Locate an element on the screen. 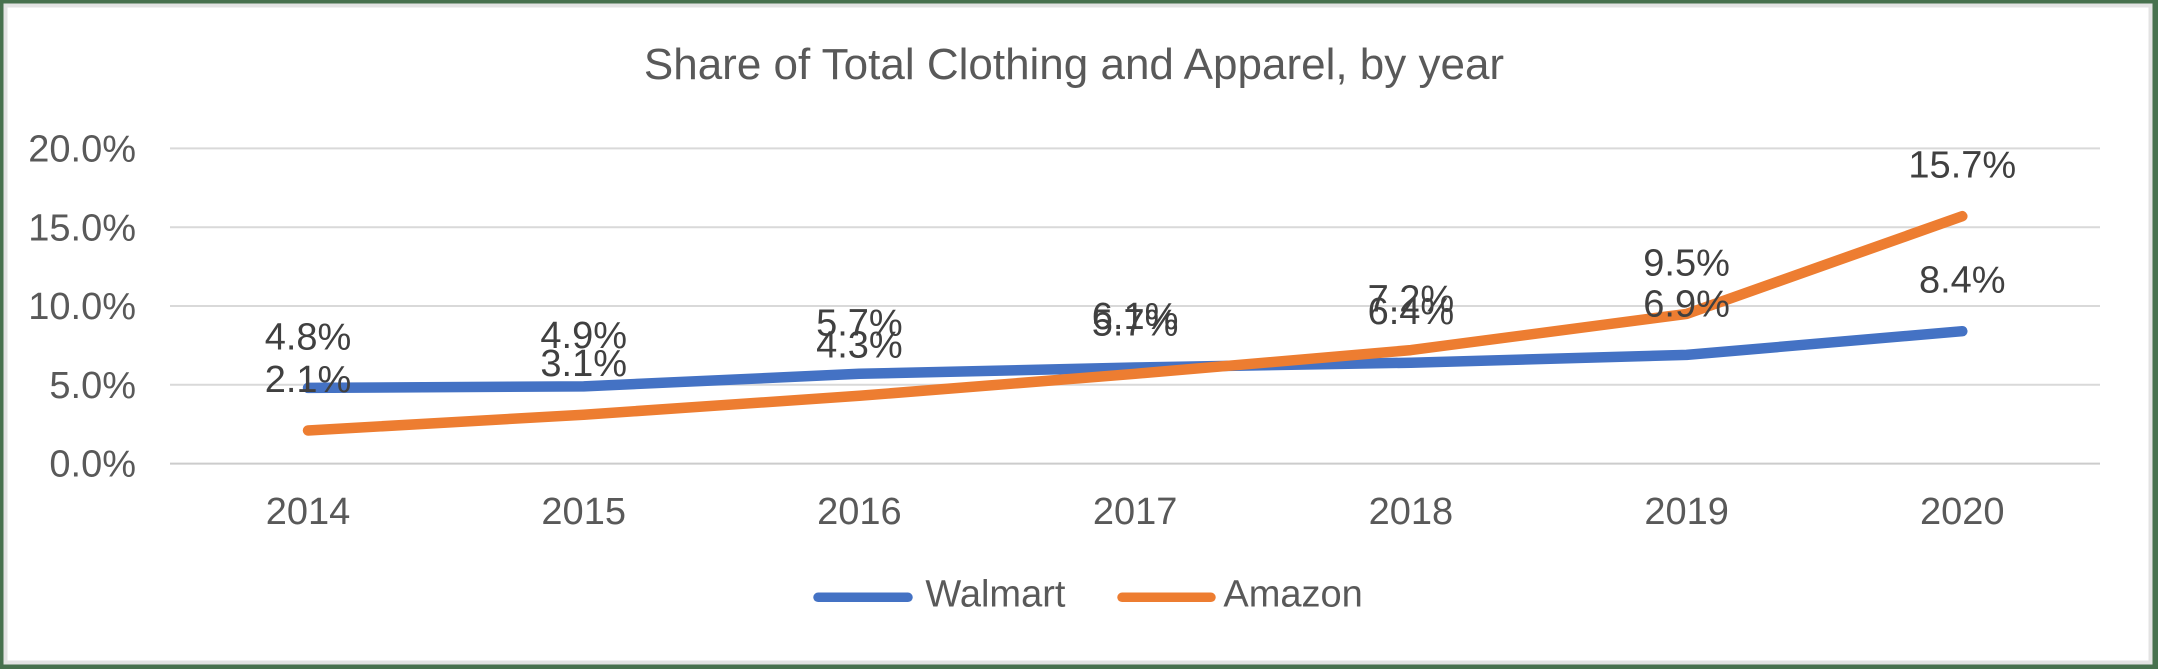 The height and width of the screenshot is (669, 2158). svg-text: 15.7% is located at coordinates (1962, 166).